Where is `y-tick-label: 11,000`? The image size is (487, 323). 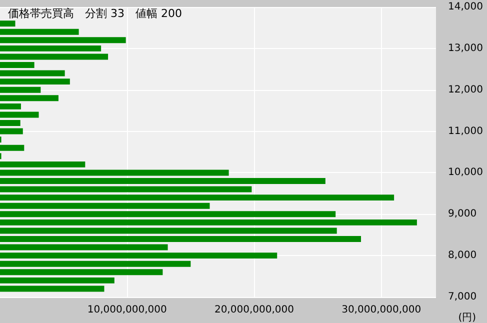
y-tick-label: 11,000 is located at coordinates (465, 131).